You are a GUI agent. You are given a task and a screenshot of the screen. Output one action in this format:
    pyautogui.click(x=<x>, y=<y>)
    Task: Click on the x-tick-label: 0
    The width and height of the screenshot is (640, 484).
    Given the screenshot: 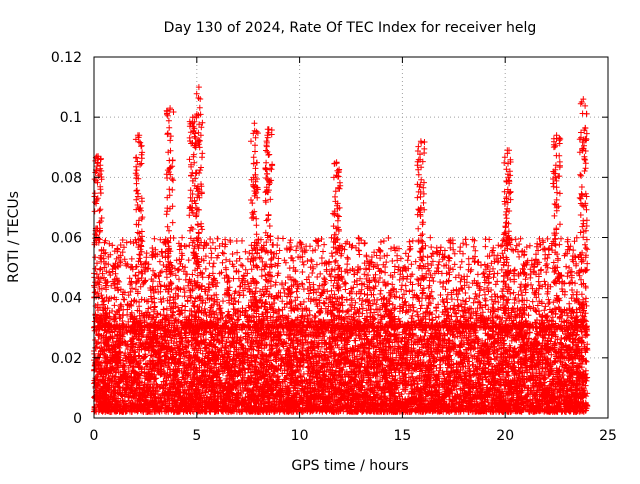 What is the action you would take?
    pyautogui.click(x=94, y=436)
    